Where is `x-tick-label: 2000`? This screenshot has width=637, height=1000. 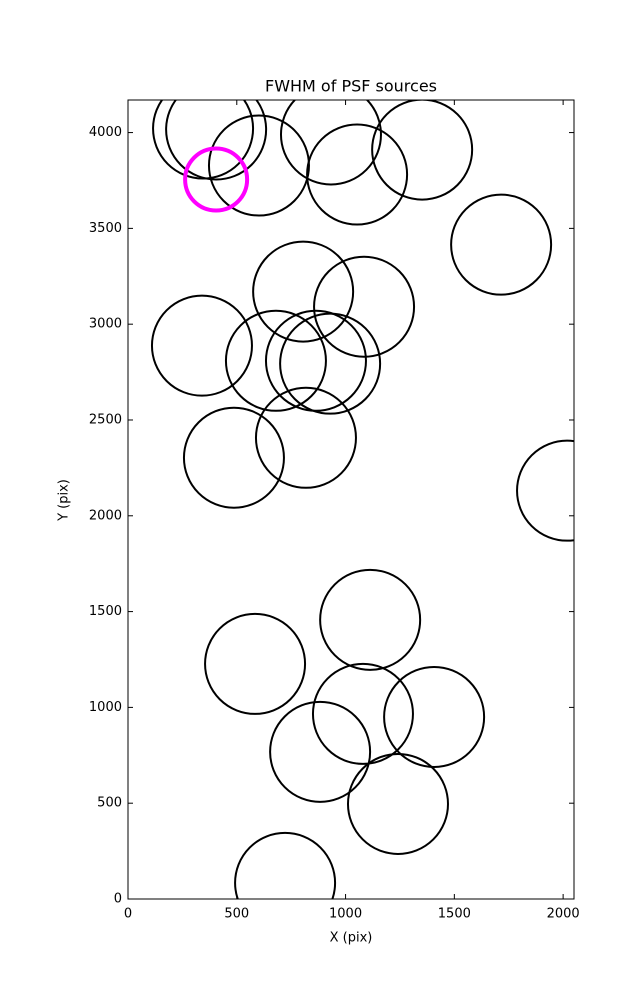
x-tick-label: 2000 is located at coordinates (563, 914).